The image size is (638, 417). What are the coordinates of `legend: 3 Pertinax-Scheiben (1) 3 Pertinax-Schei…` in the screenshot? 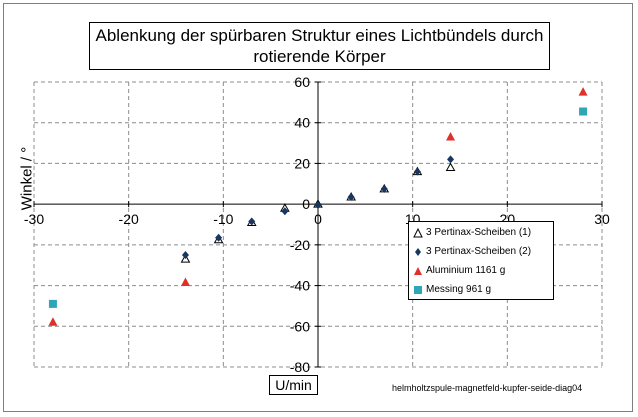 It's located at (481, 260).